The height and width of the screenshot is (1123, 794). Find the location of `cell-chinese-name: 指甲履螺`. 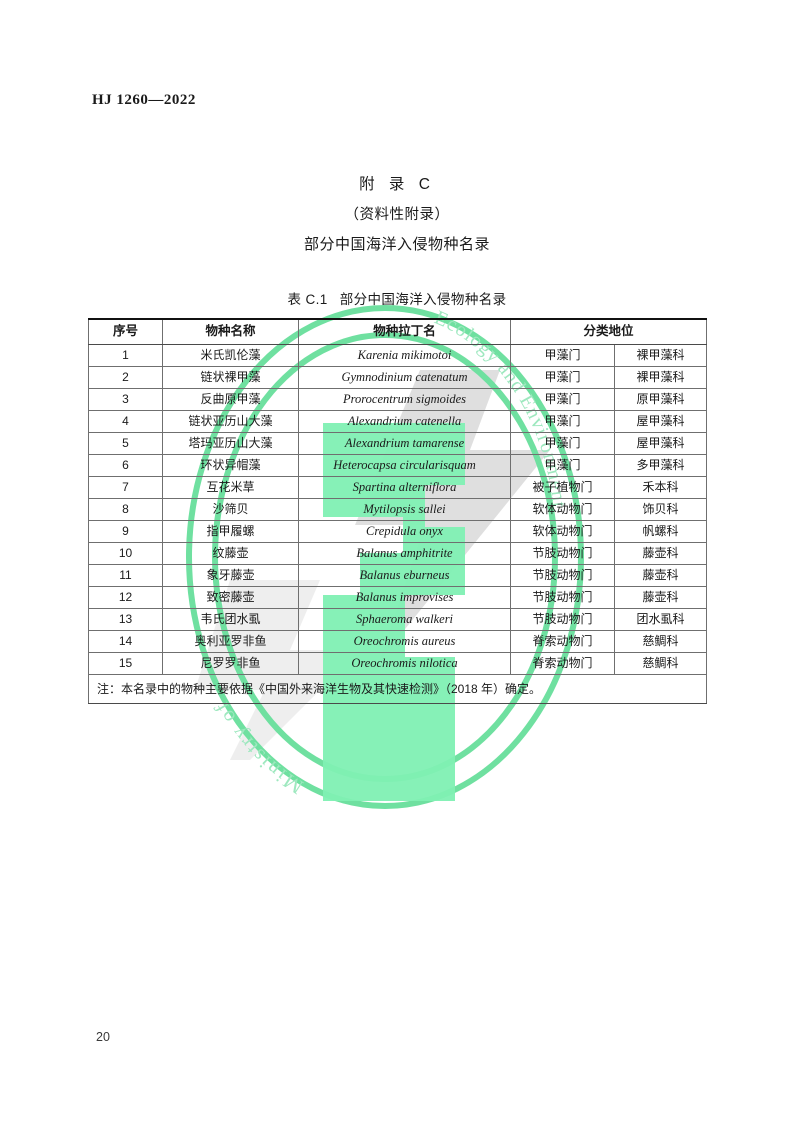

cell-chinese-name: 指甲履螺 is located at coordinates (230, 531).